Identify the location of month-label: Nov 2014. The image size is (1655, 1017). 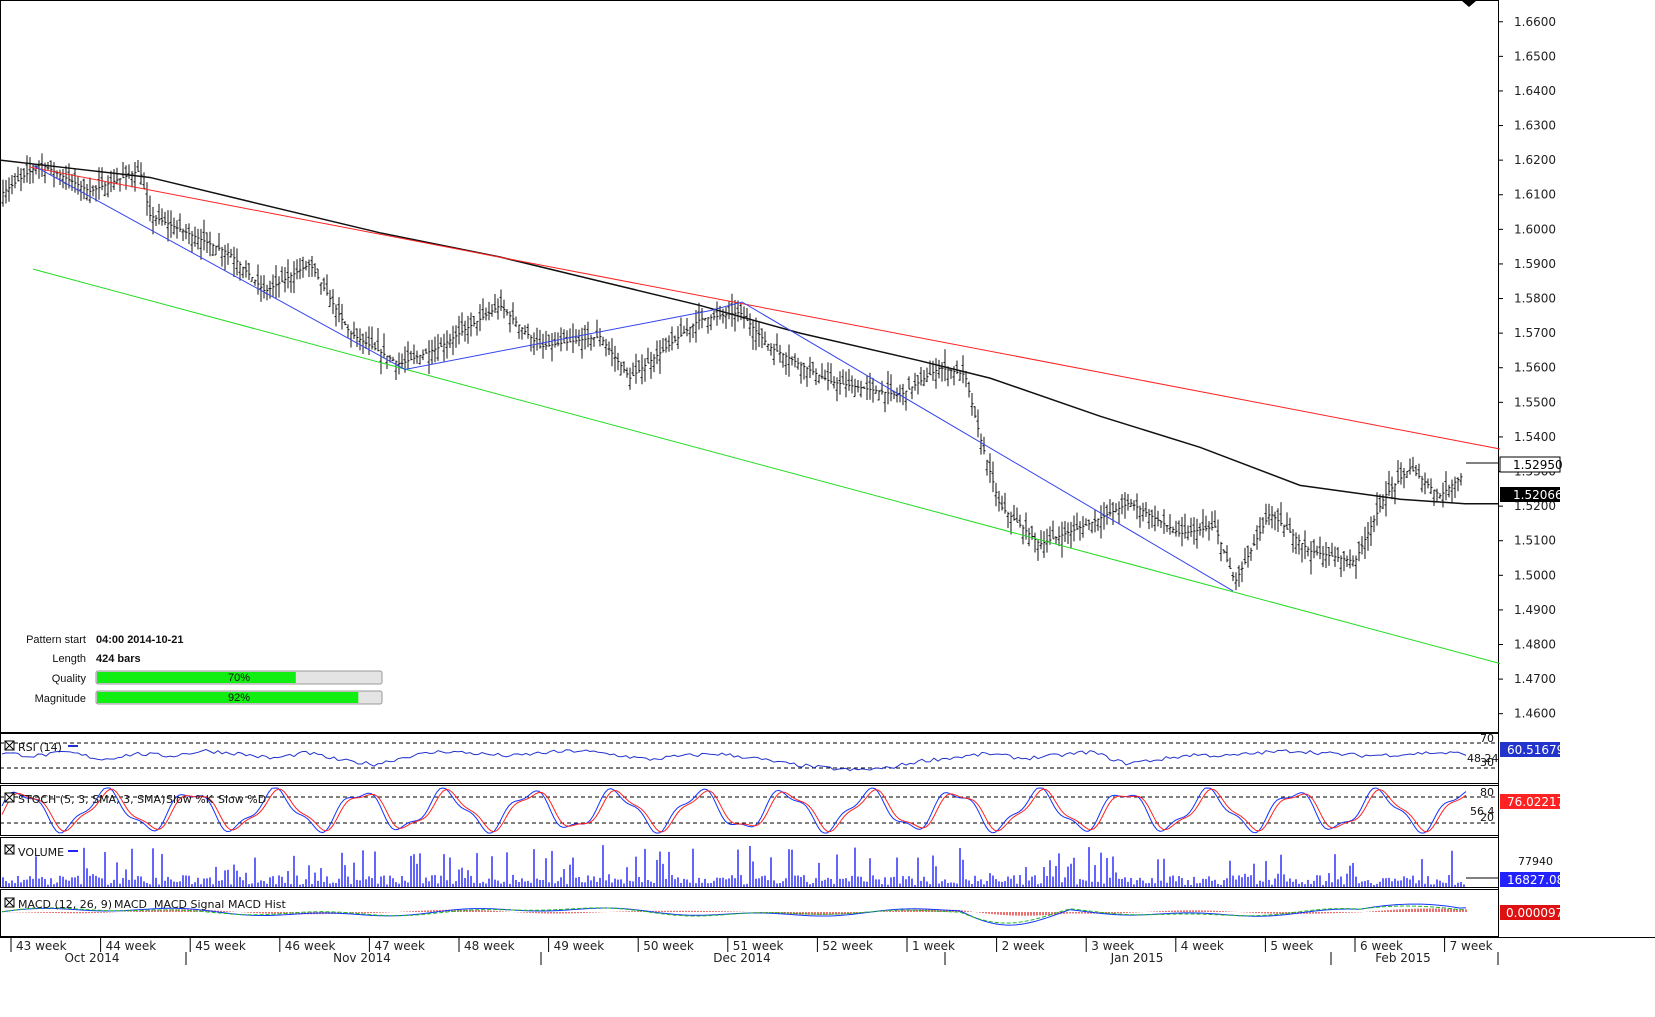
(362, 958).